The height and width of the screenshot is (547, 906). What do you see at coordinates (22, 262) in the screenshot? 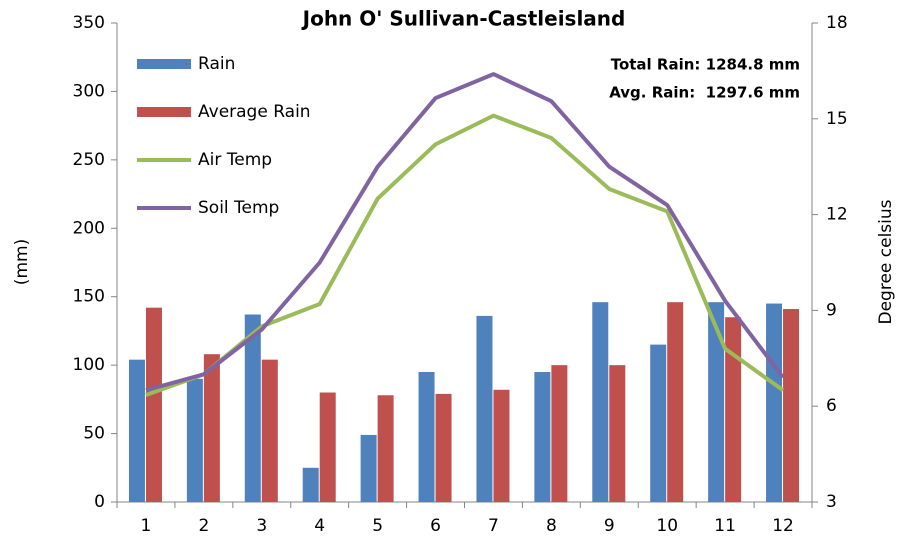
I see `y-axis-label: (mm)` at bounding box center [22, 262].